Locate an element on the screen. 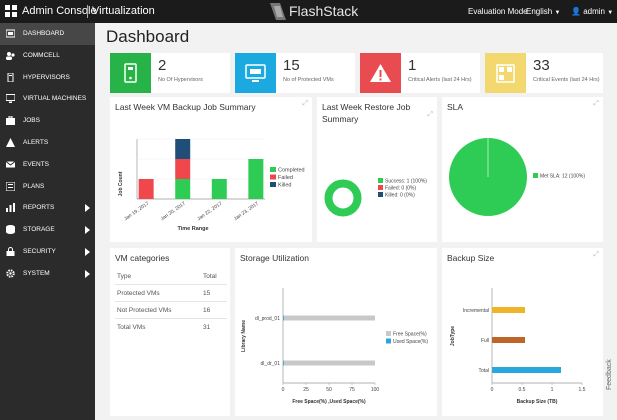  sidebar-item-commcell: COMMCELL is located at coordinates (47, 56).